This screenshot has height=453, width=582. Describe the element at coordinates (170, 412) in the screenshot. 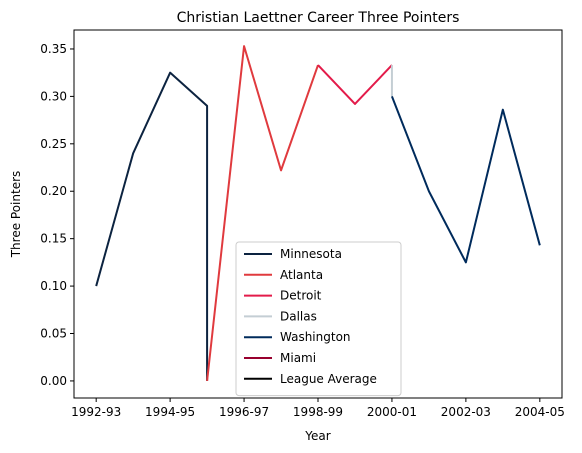

I see `x-tick-label: 1994-95` at that location.